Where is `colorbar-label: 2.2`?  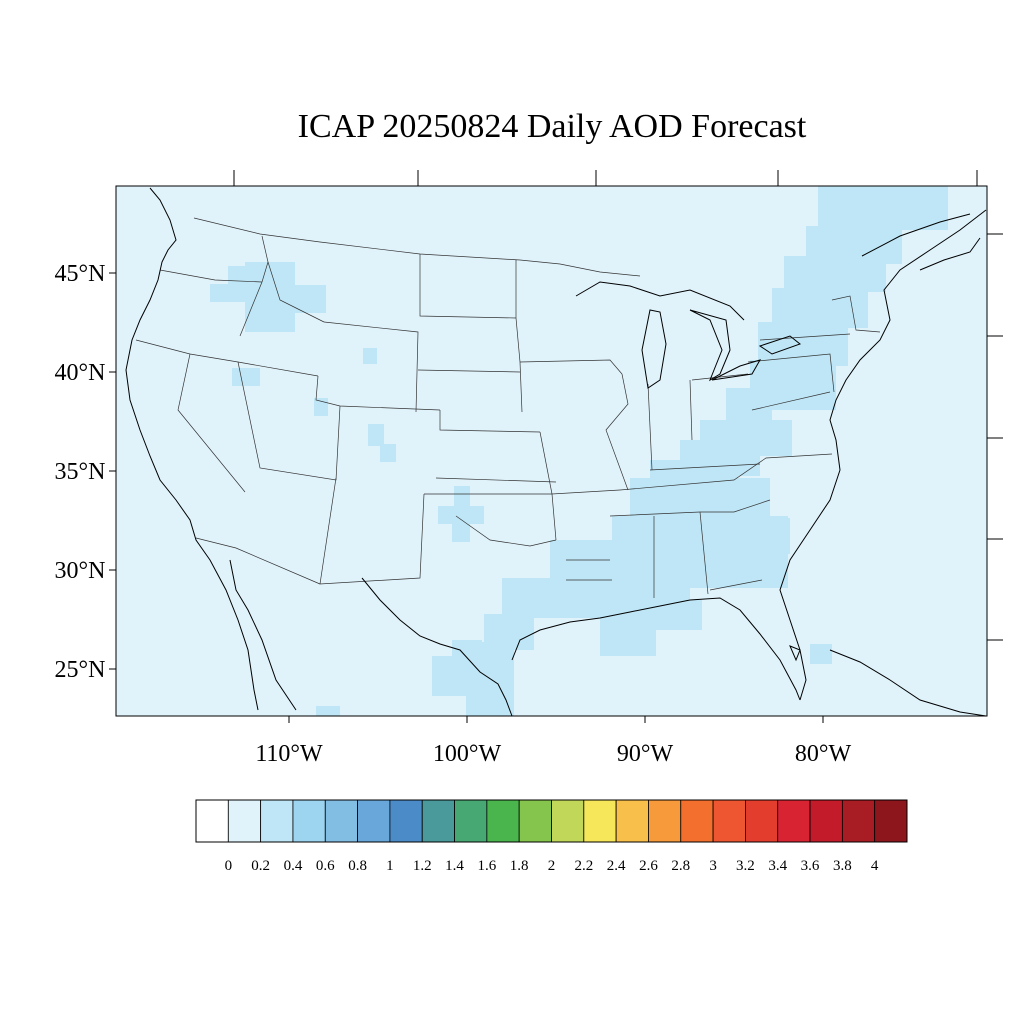
colorbar-label: 2.2 is located at coordinates (583, 866).